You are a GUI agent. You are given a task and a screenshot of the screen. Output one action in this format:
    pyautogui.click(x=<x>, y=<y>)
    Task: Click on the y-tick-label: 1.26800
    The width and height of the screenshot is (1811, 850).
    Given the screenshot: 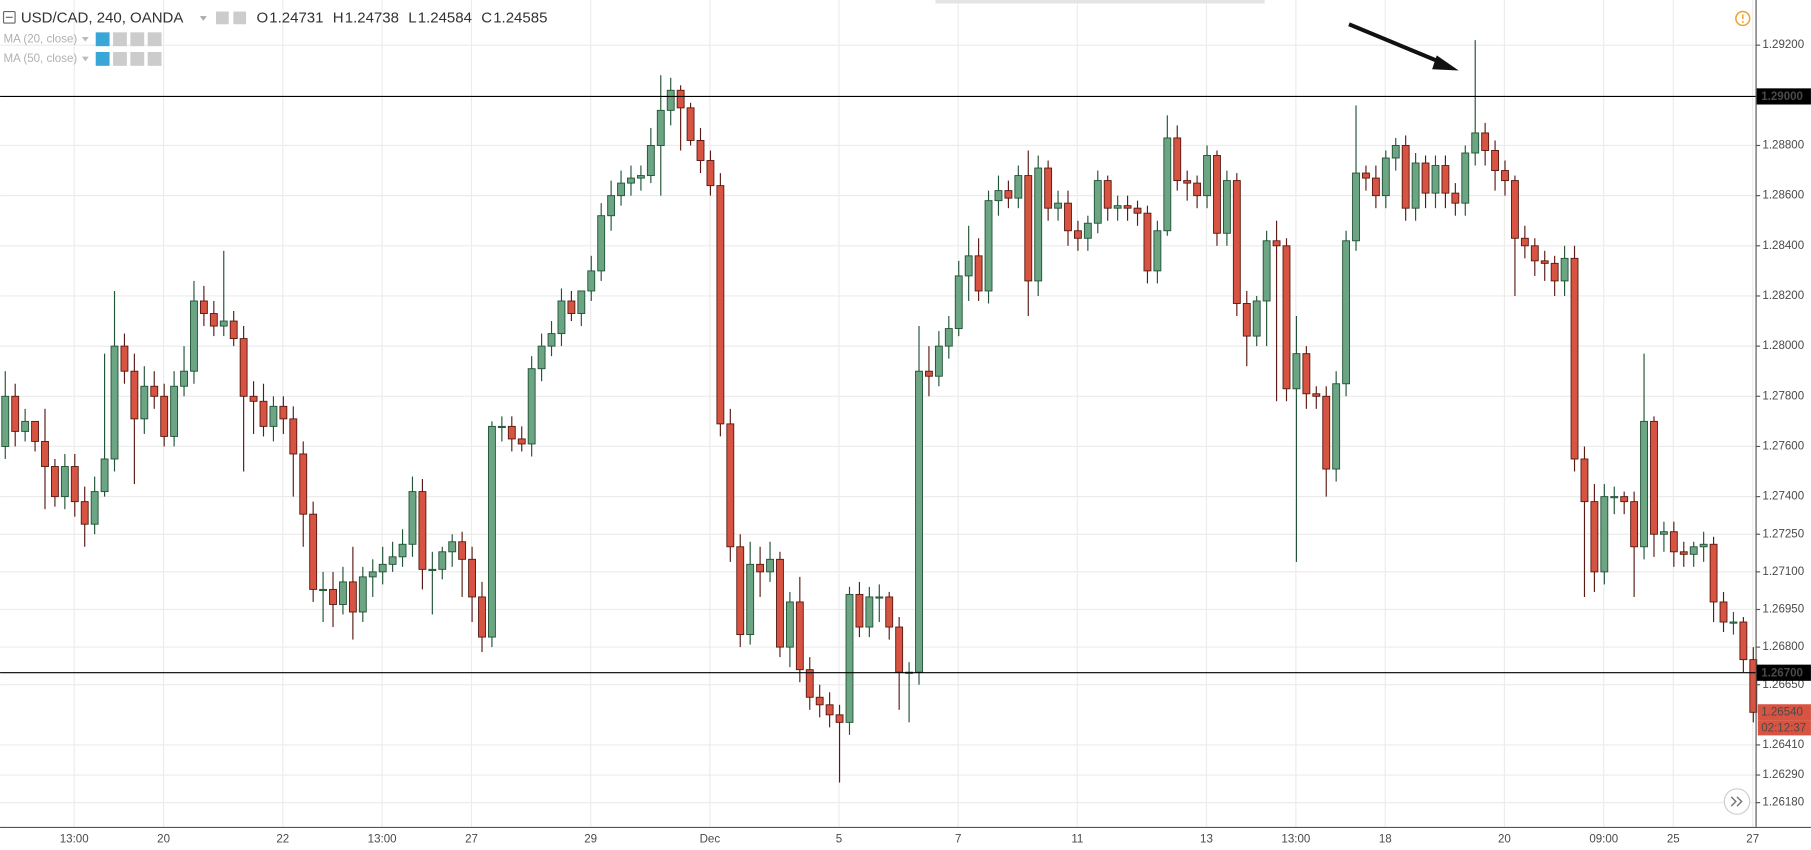 What is the action you would take?
    pyautogui.click(x=1783, y=647)
    